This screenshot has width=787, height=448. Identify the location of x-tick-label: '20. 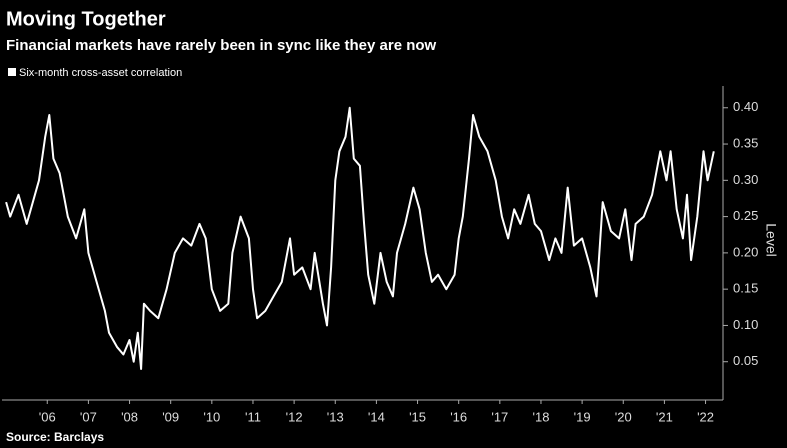
(623, 416).